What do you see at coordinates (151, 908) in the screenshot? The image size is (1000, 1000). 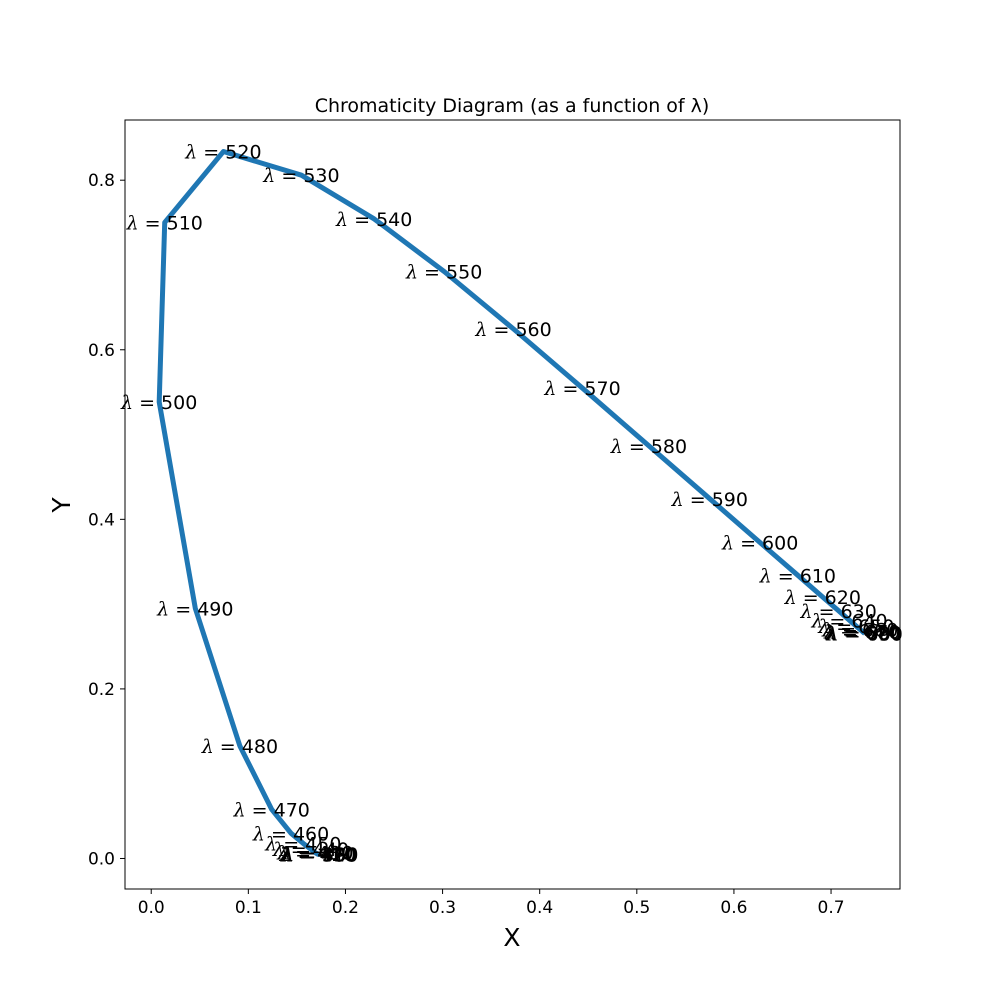 I see `x-tick-label: 0.0` at bounding box center [151, 908].